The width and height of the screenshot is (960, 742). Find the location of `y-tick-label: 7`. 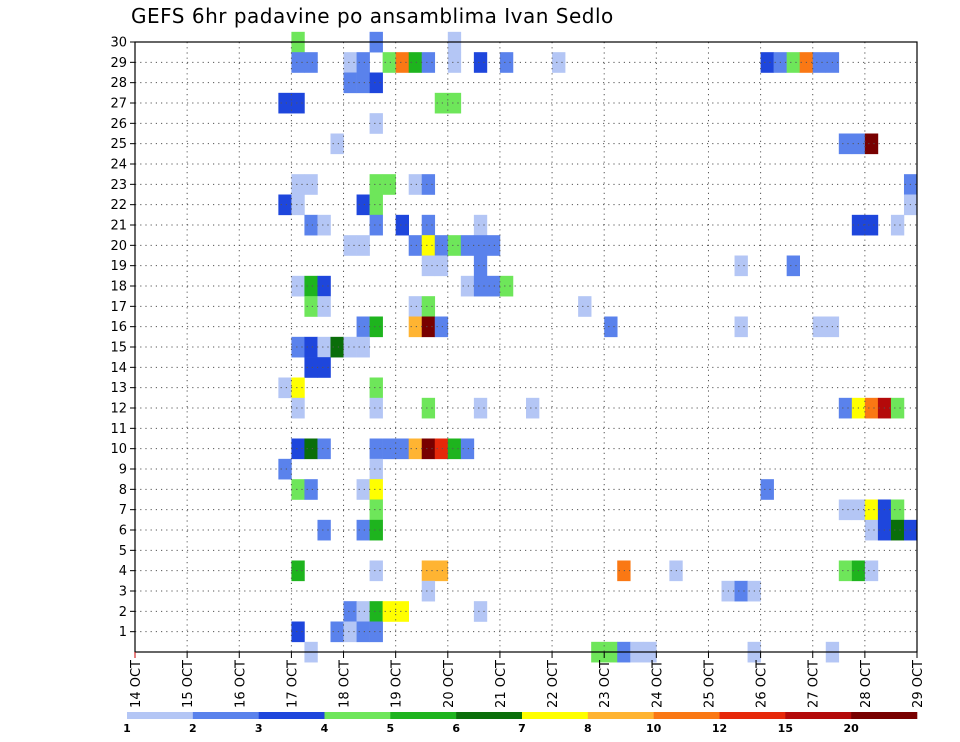

y-tick-label: 7 is located at coordinates (123, 510).